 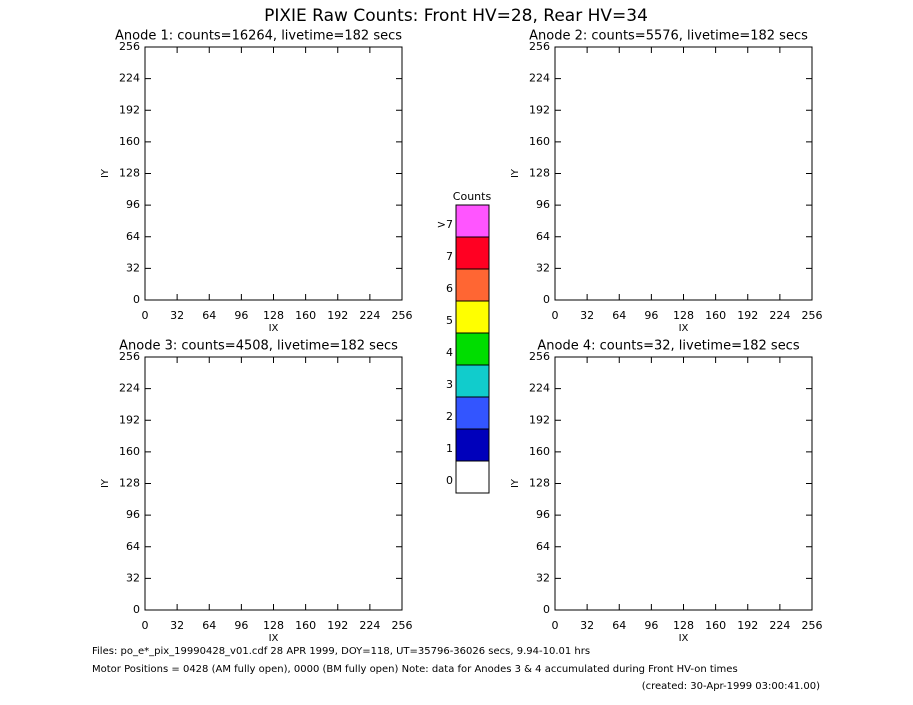 I want to click on panel-title: Anode 2: counts=5576, livetime=182 secs, so click(x=668, y=36).